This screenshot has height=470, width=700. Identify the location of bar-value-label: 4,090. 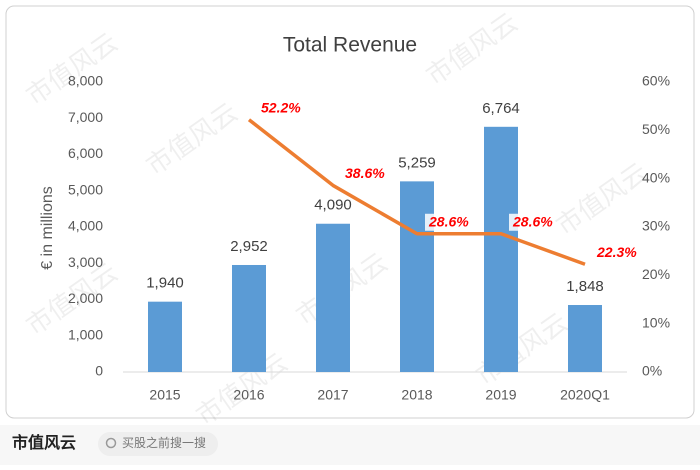
(333, 205).